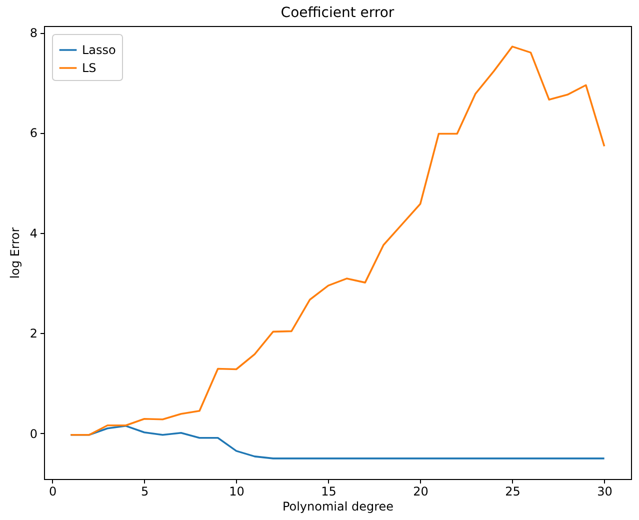 This screenshot has width=639, height=520. What do you see at coordinates (236, 491) in the screenshot?
I see `x-tick-label: 10` at bounding box center [236, 491].